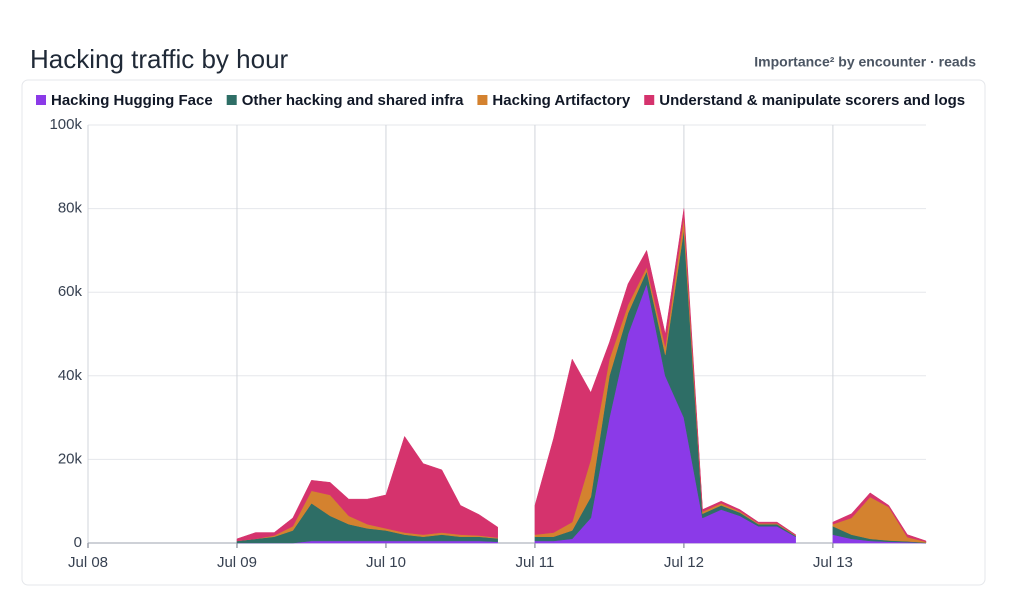  Describe the element at coordinates (70, 208) in the screenshot. I see `y-tick-label: 80k` at that location.